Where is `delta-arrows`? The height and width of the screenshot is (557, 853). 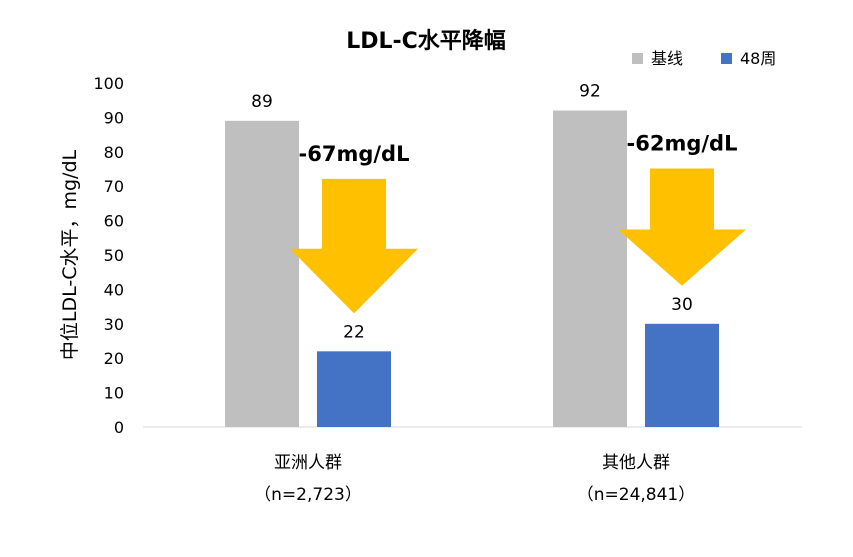
delta-arrows is located at coordinates (518, 241).